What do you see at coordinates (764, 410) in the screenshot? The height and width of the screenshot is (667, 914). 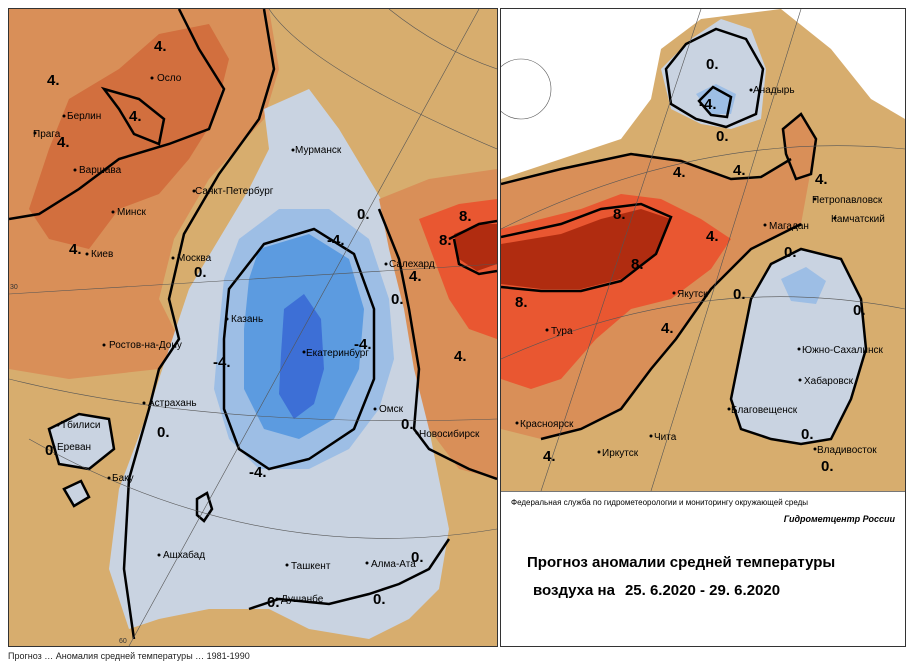 I see `city-label: Благовещенск` at bounding box center [764, 410].